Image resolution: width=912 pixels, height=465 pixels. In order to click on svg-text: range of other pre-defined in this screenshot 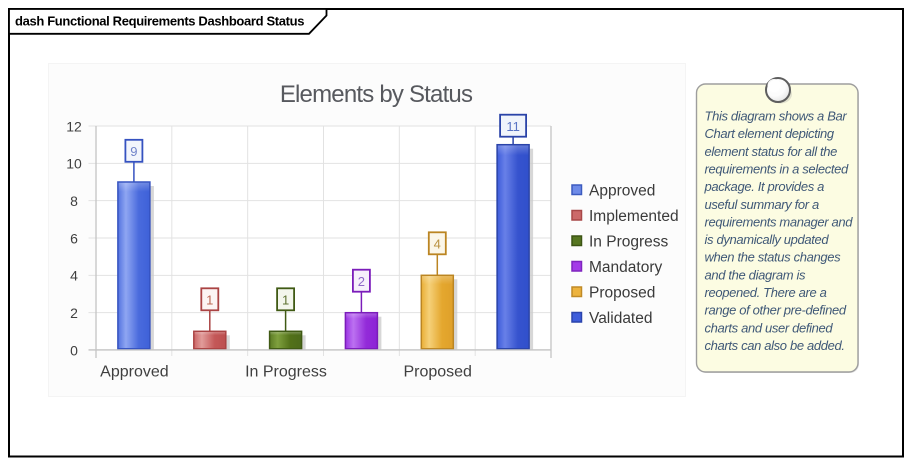, I will do `click(776, 310)`.